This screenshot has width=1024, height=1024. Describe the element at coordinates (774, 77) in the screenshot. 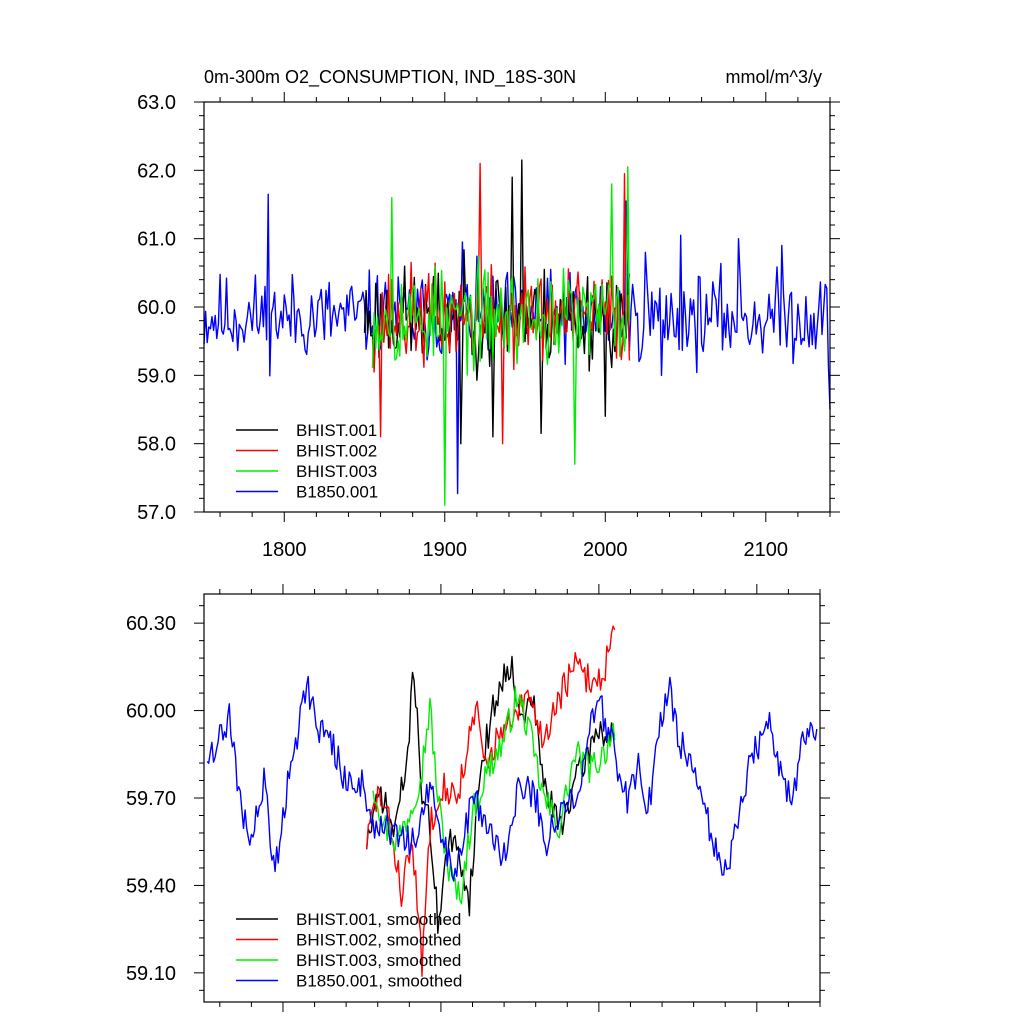

I see `top-panel-units: mmol/m^3/y` at that location.